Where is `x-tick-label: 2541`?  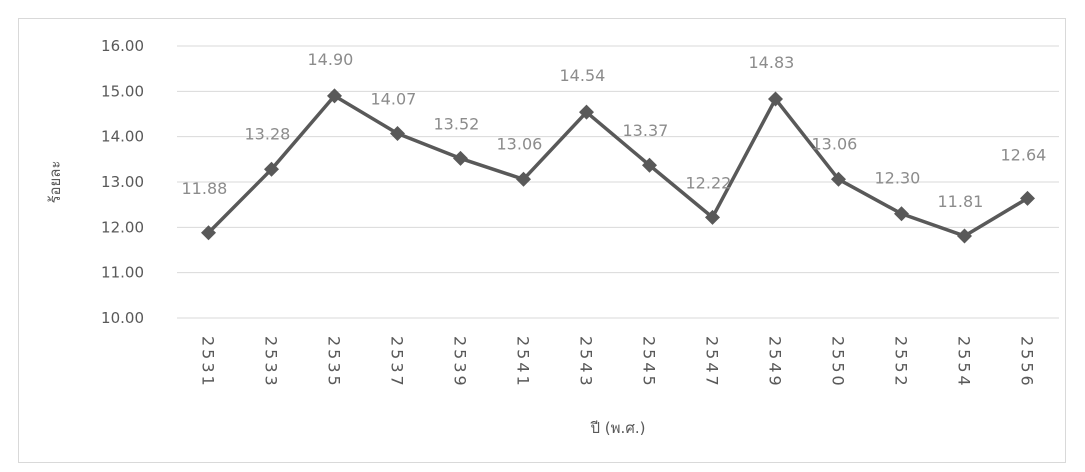
x-tick-label: 2541 is located at coordinates (523, 362).